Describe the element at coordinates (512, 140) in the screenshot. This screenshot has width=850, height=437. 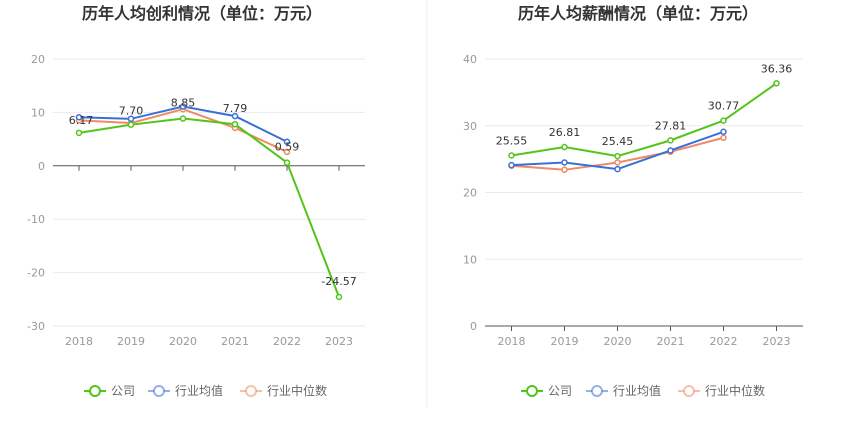
I see `data-label: 25.55` at that location.